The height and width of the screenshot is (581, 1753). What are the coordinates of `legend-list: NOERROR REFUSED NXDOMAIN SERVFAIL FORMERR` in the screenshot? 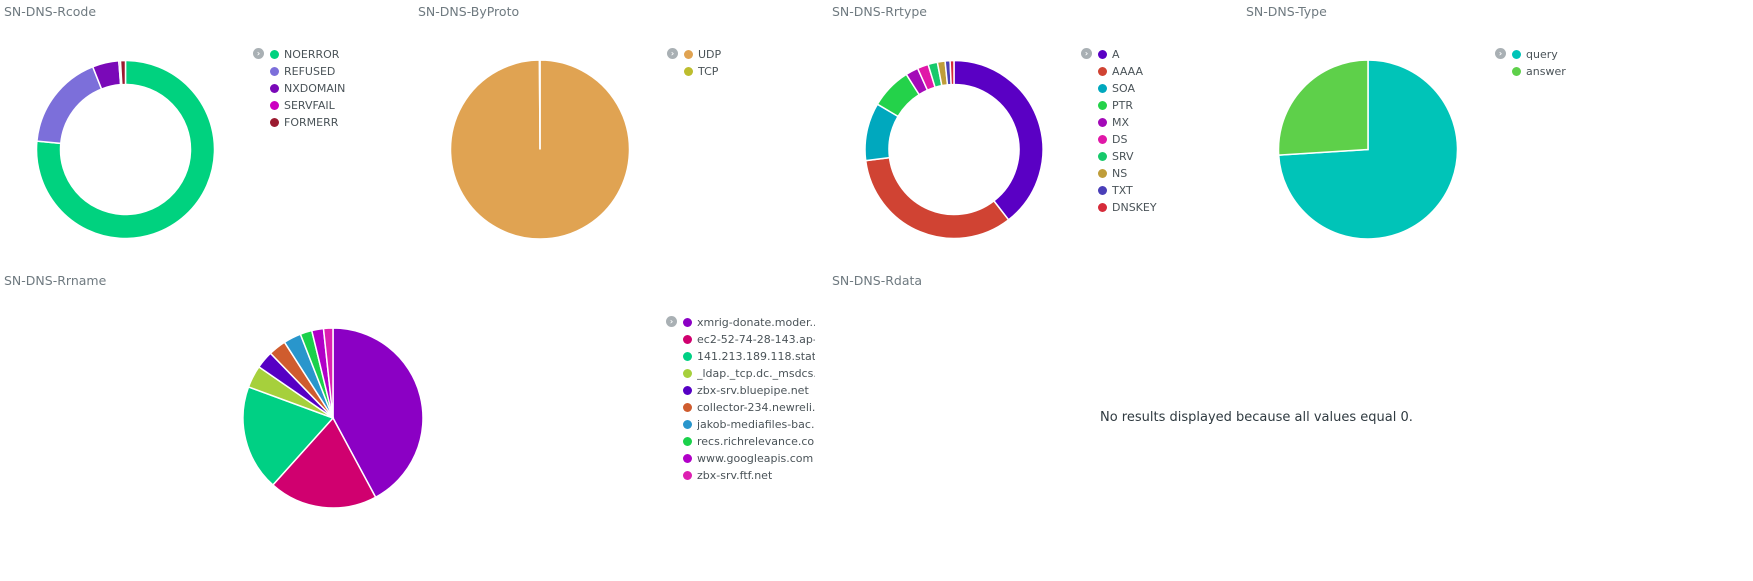 It's located at (307, 88).